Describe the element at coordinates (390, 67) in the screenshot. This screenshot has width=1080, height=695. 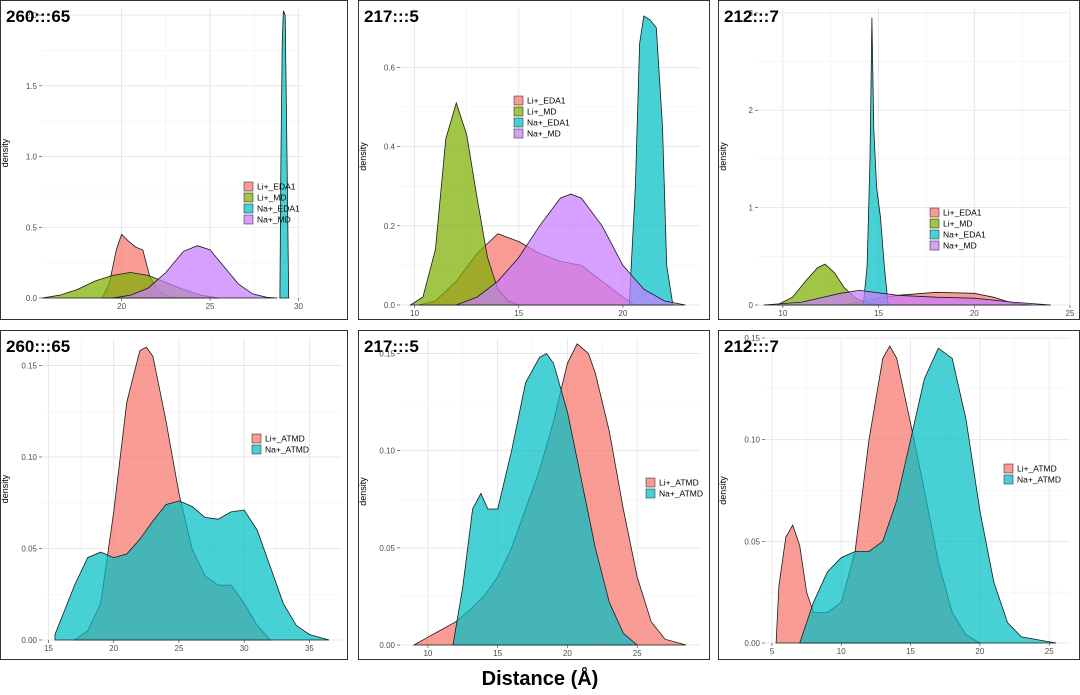
I see `y-tick-label: 0.6` at that location.